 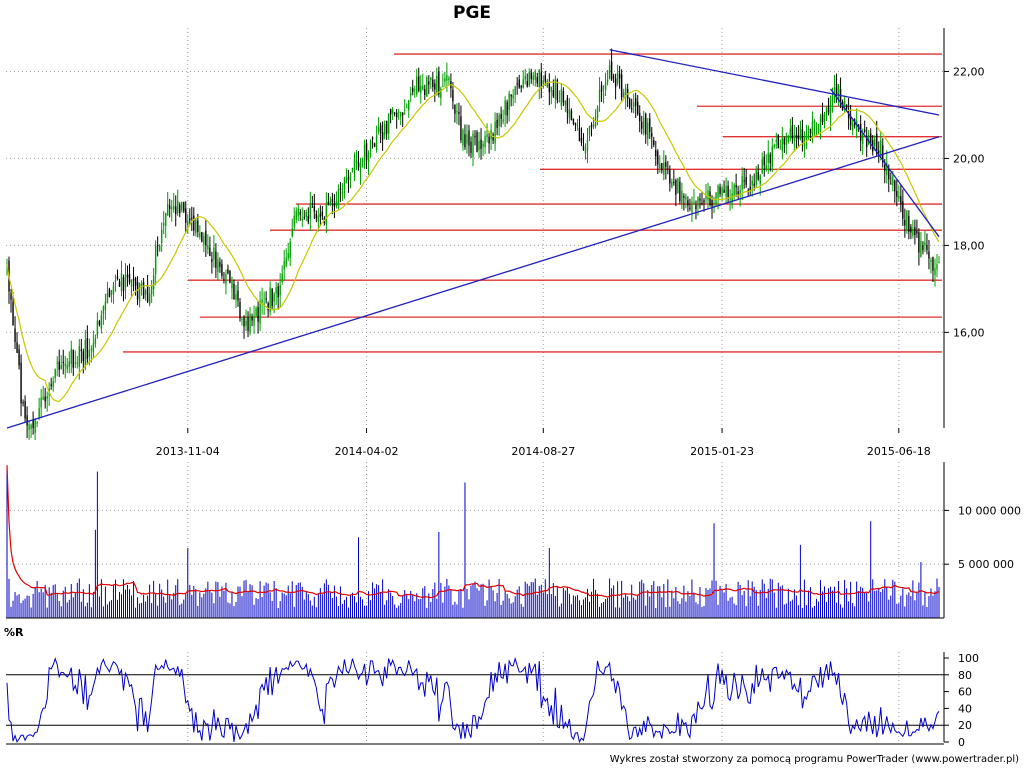 I want to click on chart-title: PGE, so click(x=472, y=13).